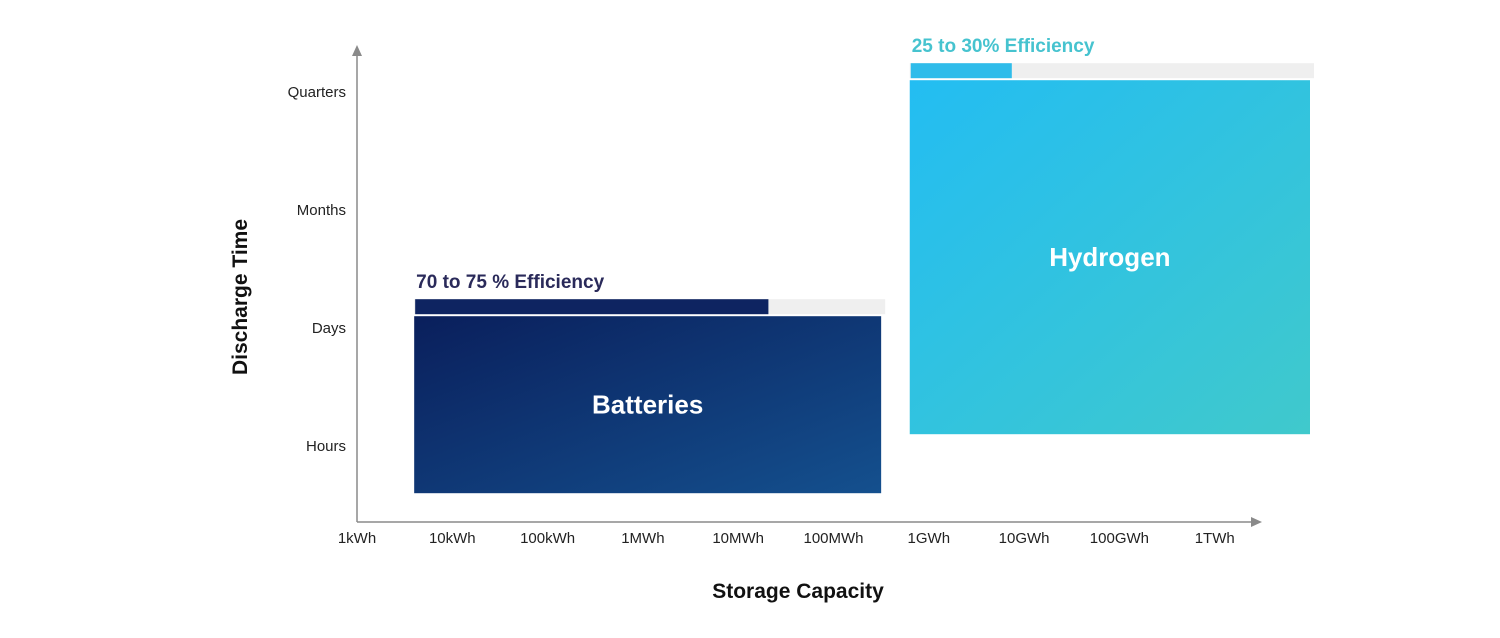 The height and width of the screenshot is (638, 1500). I want to click on hydrogen-efficiency-label: 25 to 30% Efficiency, so click(1003, 46).